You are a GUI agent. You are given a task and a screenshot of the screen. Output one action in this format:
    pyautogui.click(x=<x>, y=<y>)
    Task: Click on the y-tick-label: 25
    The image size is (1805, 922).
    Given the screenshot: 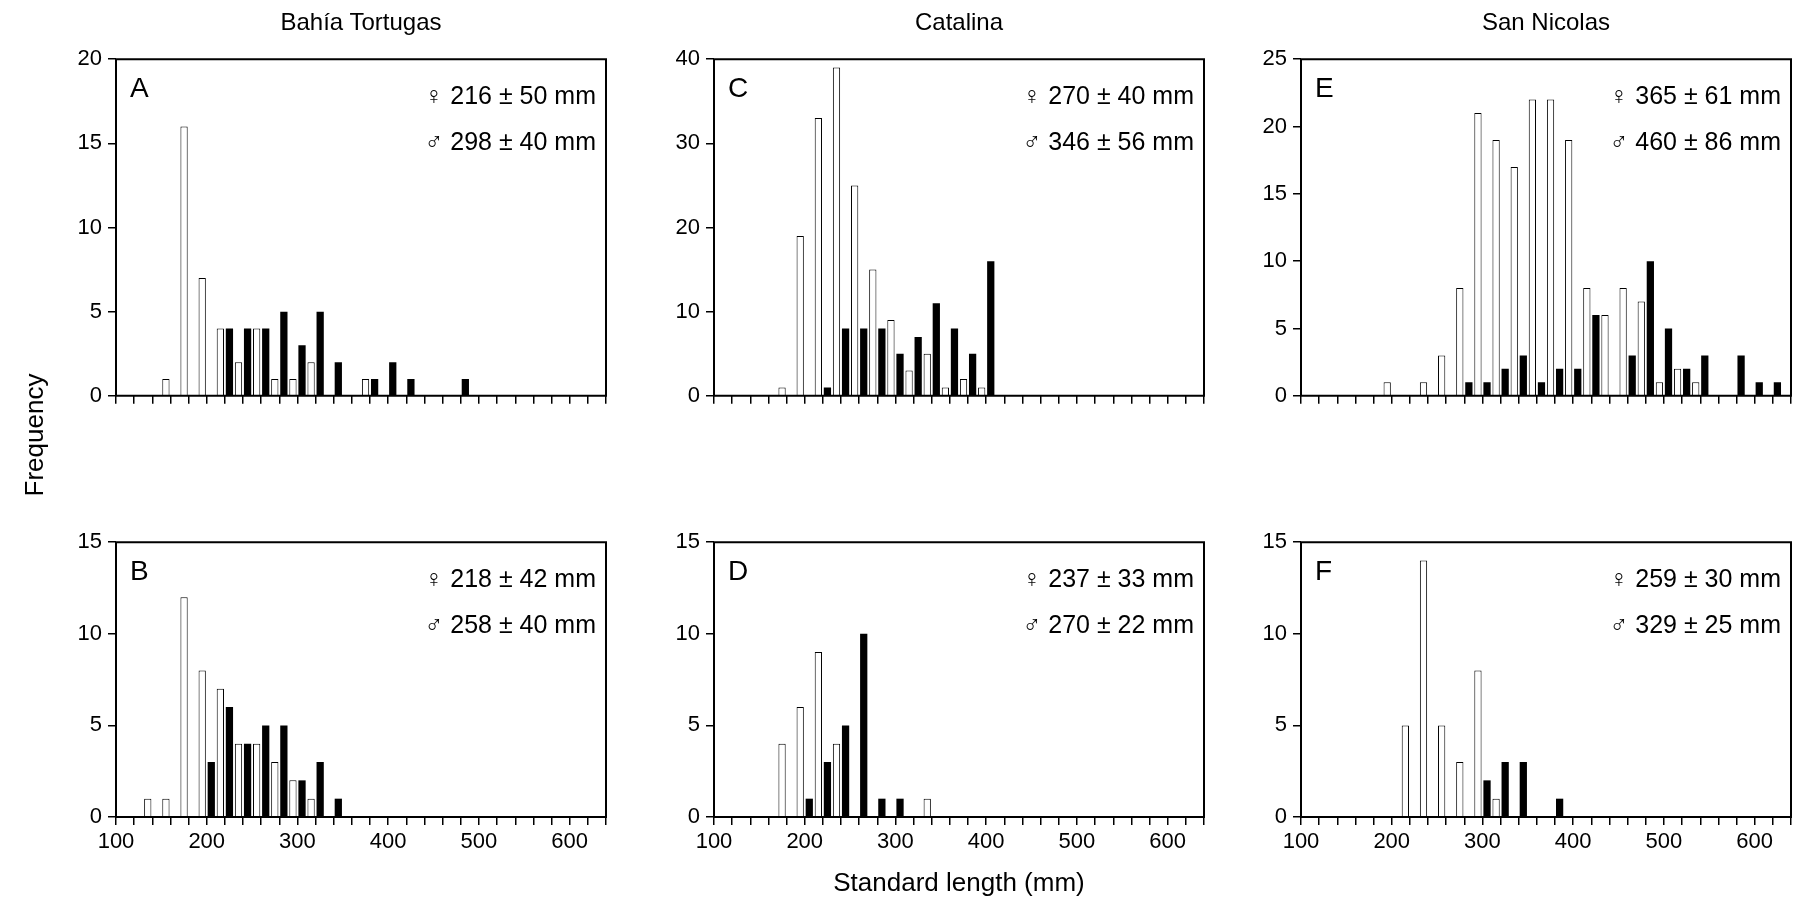 What is the action you would take?
    pyautogui.click(x=1274, y=58)
    